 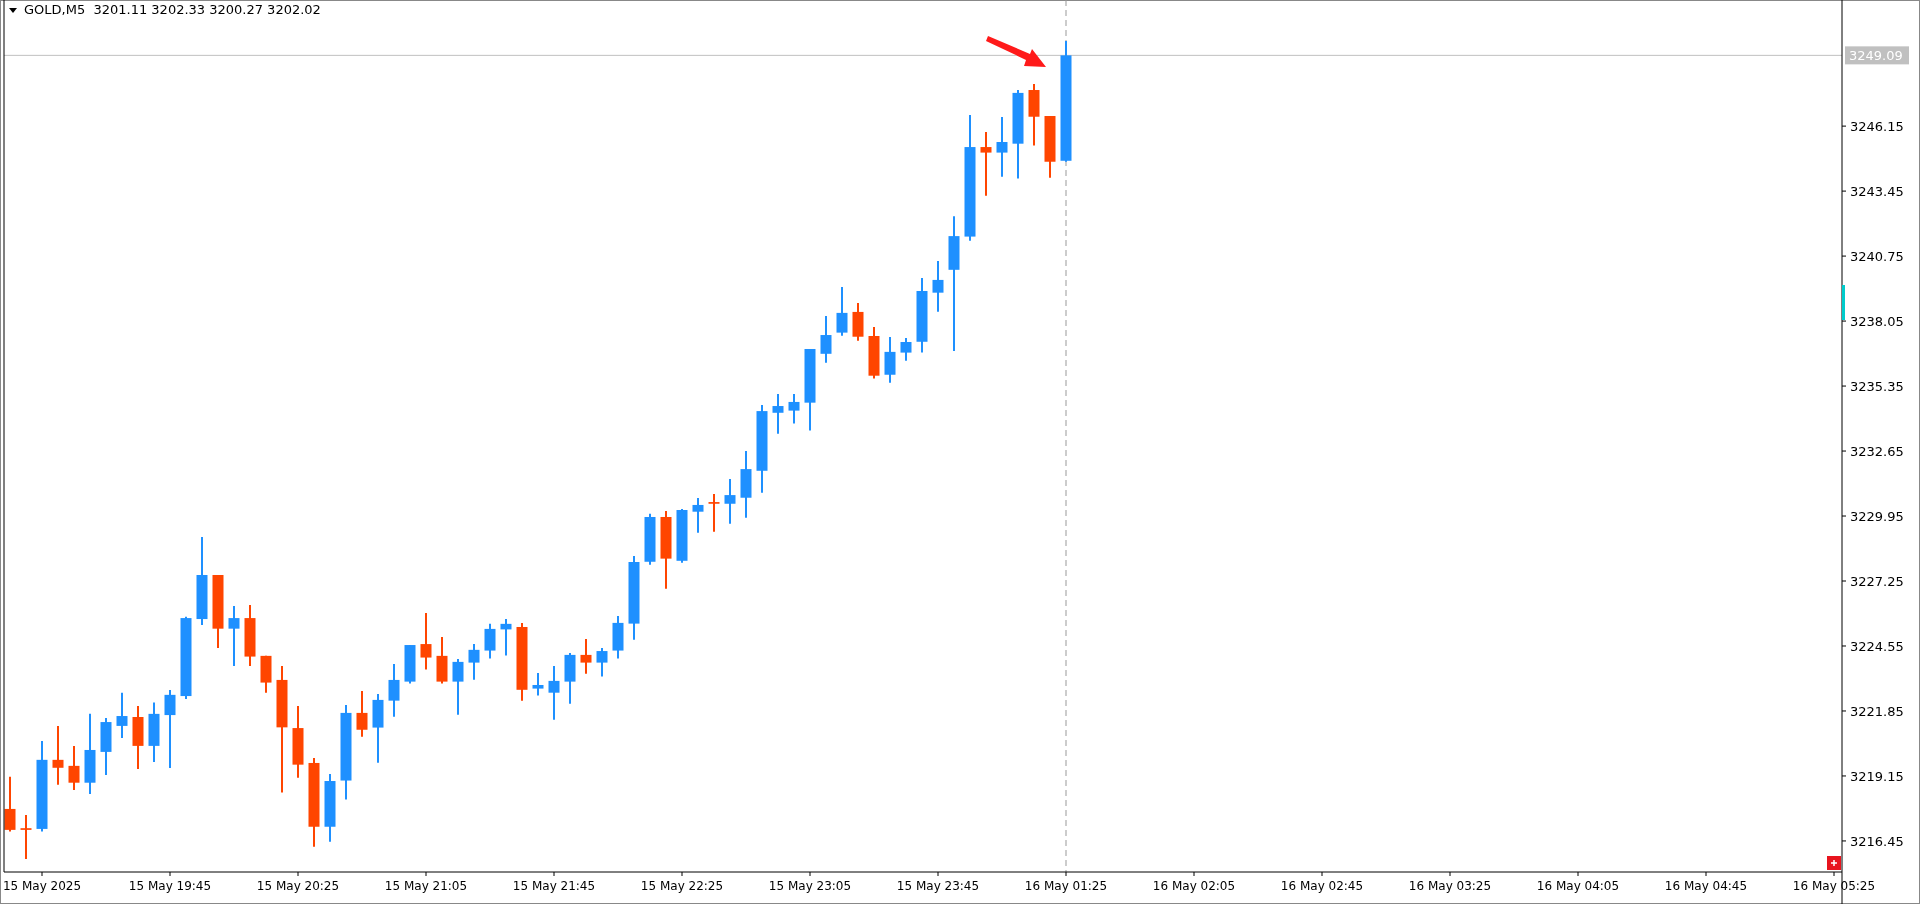 I want to click on x-tick-label: 15 May 2025, so click(x=42, y=886).